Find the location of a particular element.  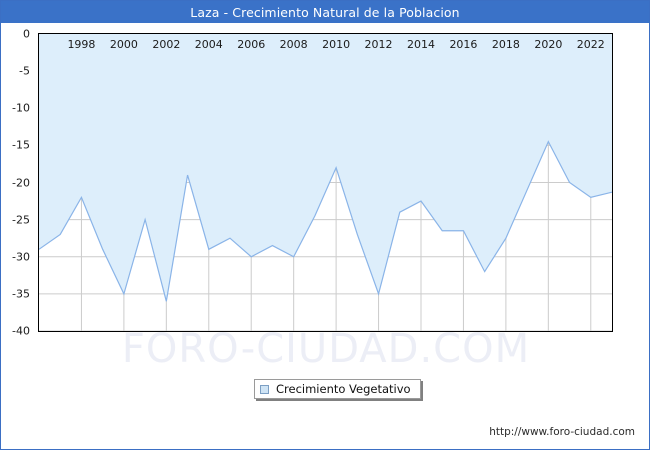

y-axis-tick-label: -15 is located at coordinates (21, 145).